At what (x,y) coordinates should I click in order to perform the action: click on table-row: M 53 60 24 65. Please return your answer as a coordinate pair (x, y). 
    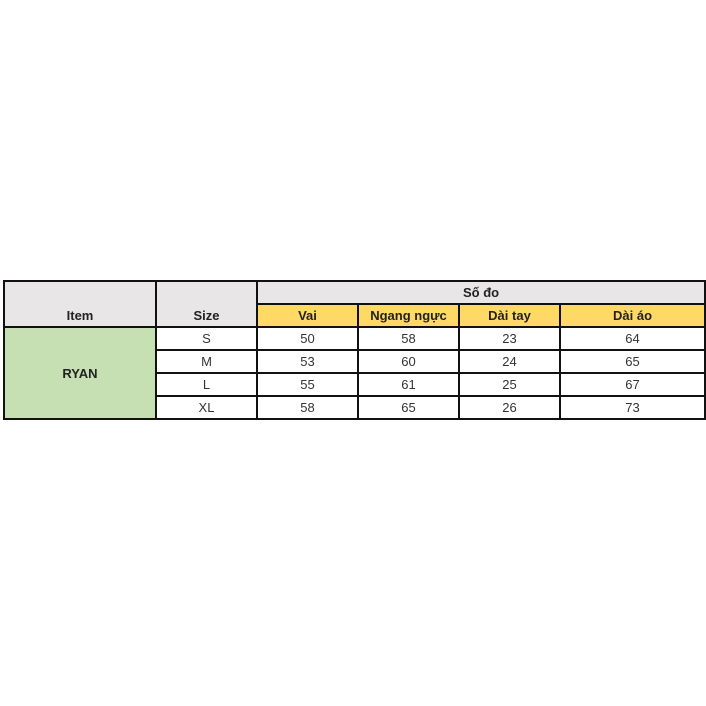
    Looking at the image, I should click on (355, 361).